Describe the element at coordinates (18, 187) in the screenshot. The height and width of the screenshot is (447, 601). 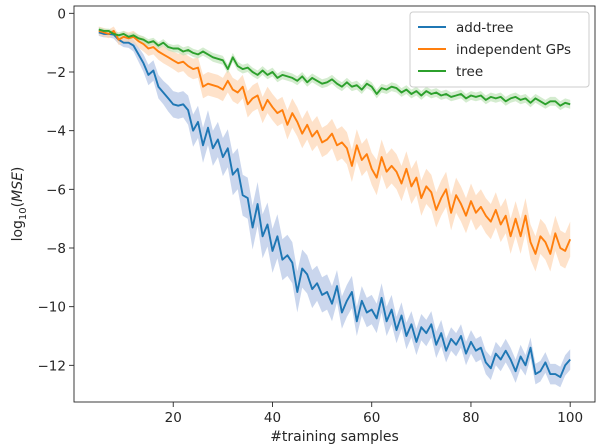
I see `y-axis-label-variable: MSE` at that location.